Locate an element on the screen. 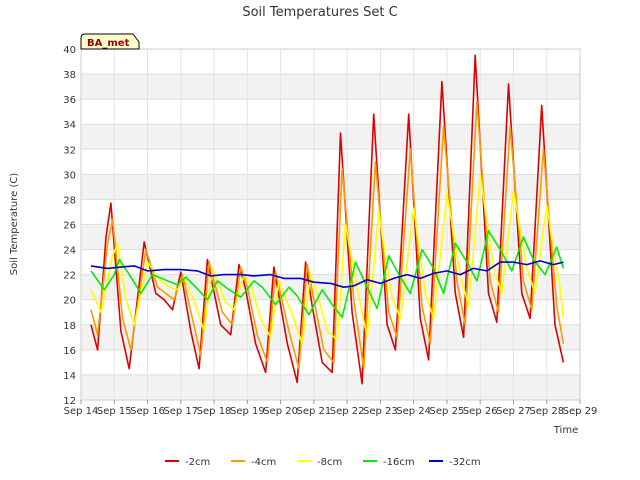  legend-label: -32cm is located at coordinates (465, 462).